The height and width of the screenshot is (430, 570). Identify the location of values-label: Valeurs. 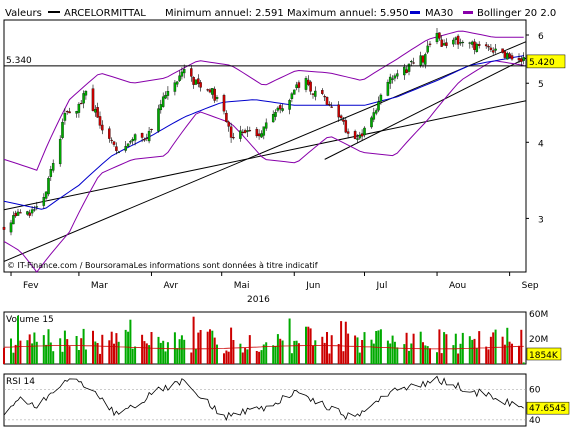
(23, 13).